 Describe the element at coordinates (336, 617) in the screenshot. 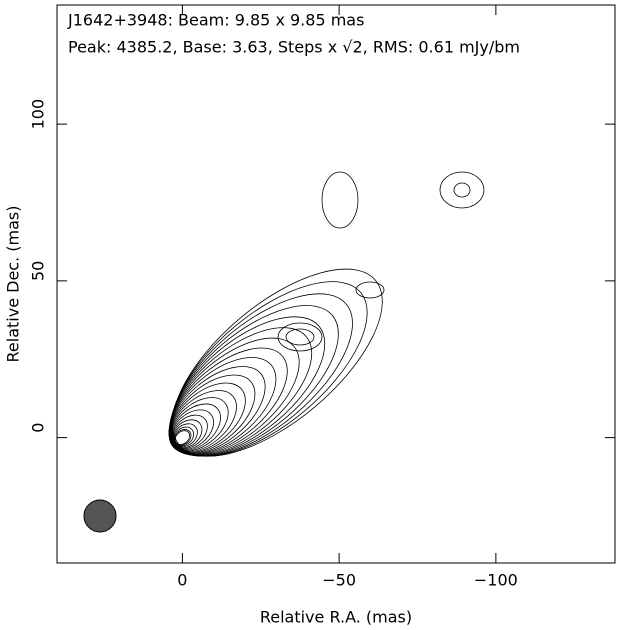

I see `x-axis-label: Relative R.A. (mas)` at that location.